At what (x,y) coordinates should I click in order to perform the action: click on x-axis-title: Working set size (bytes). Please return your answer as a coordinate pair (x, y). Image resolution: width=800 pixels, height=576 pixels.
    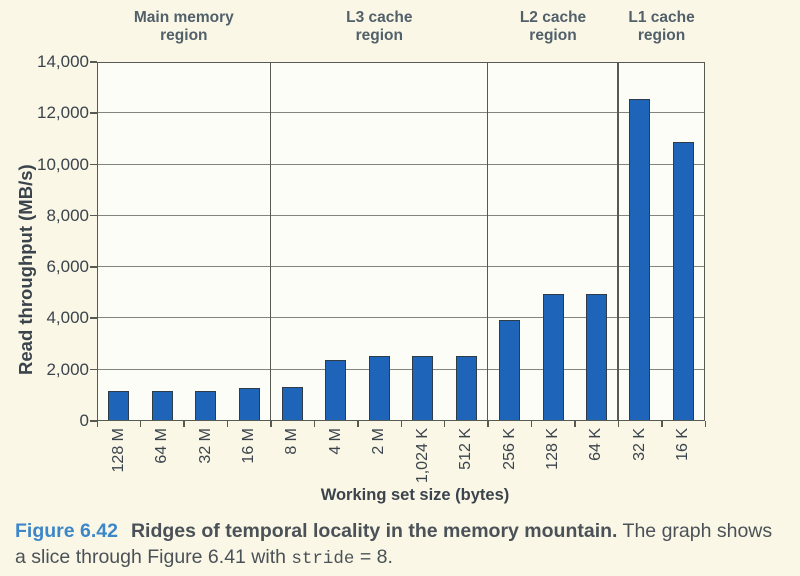
    Looking at the image, I should click on (415, 495).